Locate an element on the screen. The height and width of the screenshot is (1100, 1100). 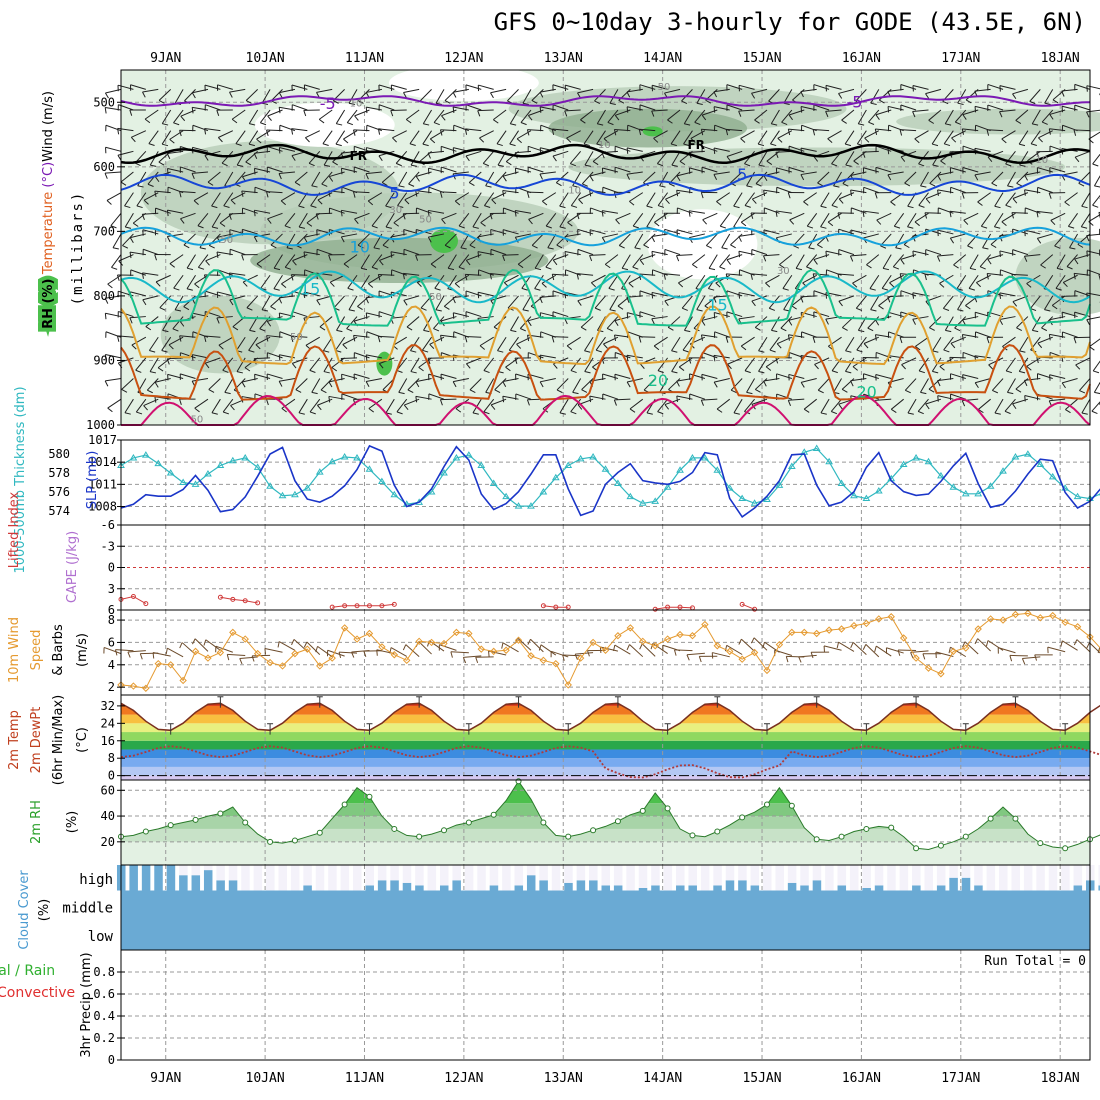
lifted-index-line is located at coordinates (556, 606).